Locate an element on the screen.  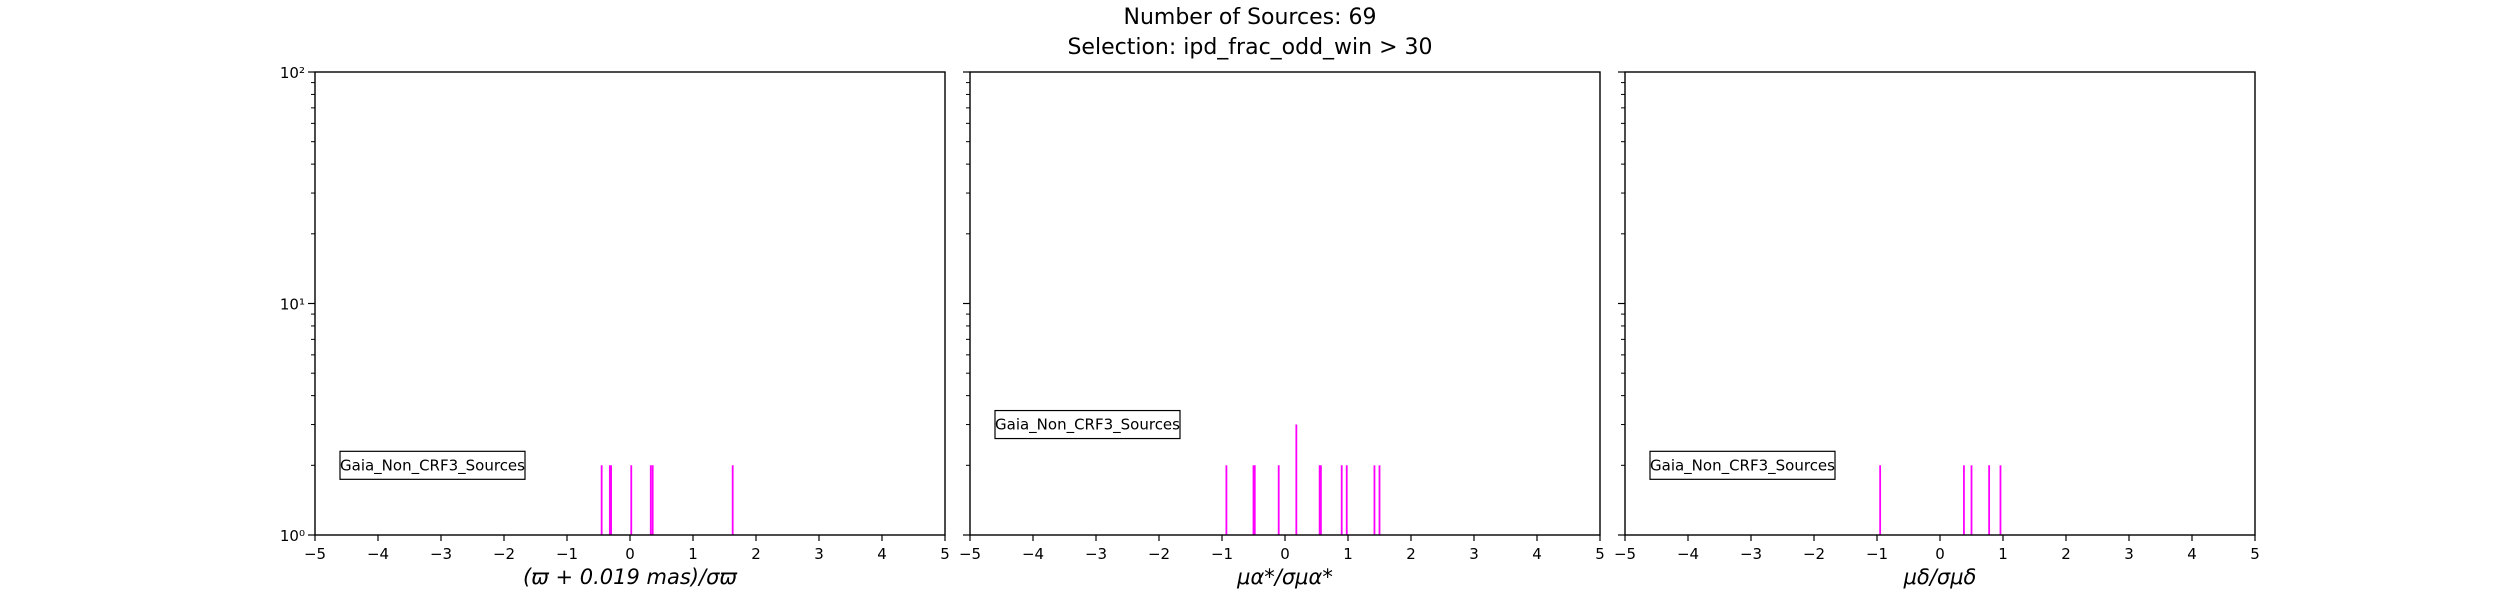
x-axis-label: μδ/σμδ is located at coordinates (1940, 577).